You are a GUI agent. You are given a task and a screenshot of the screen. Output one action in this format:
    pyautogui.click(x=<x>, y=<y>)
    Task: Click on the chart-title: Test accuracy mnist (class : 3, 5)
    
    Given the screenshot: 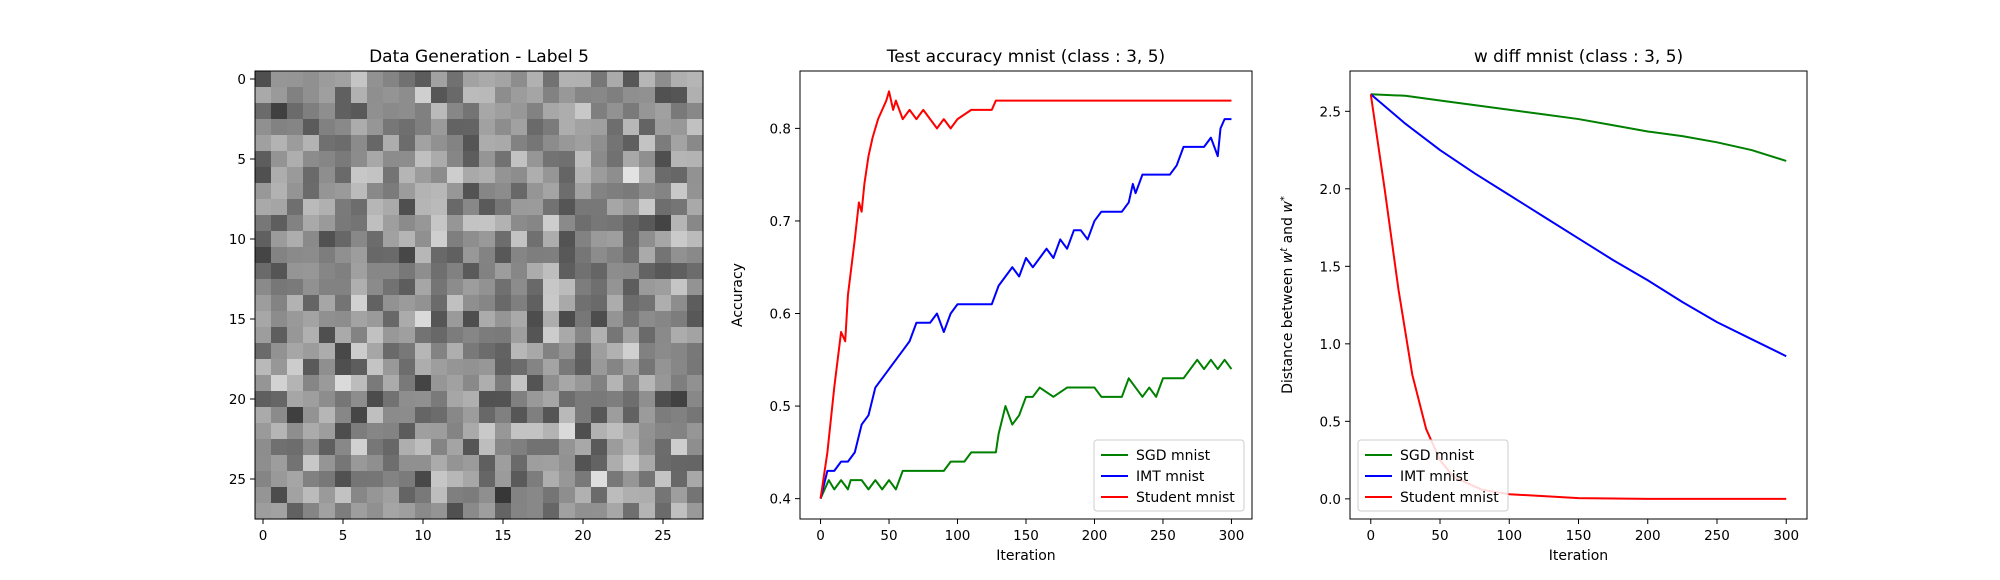 What is the action you would take?
    pyautogui.click(x=1025, y=57)
    